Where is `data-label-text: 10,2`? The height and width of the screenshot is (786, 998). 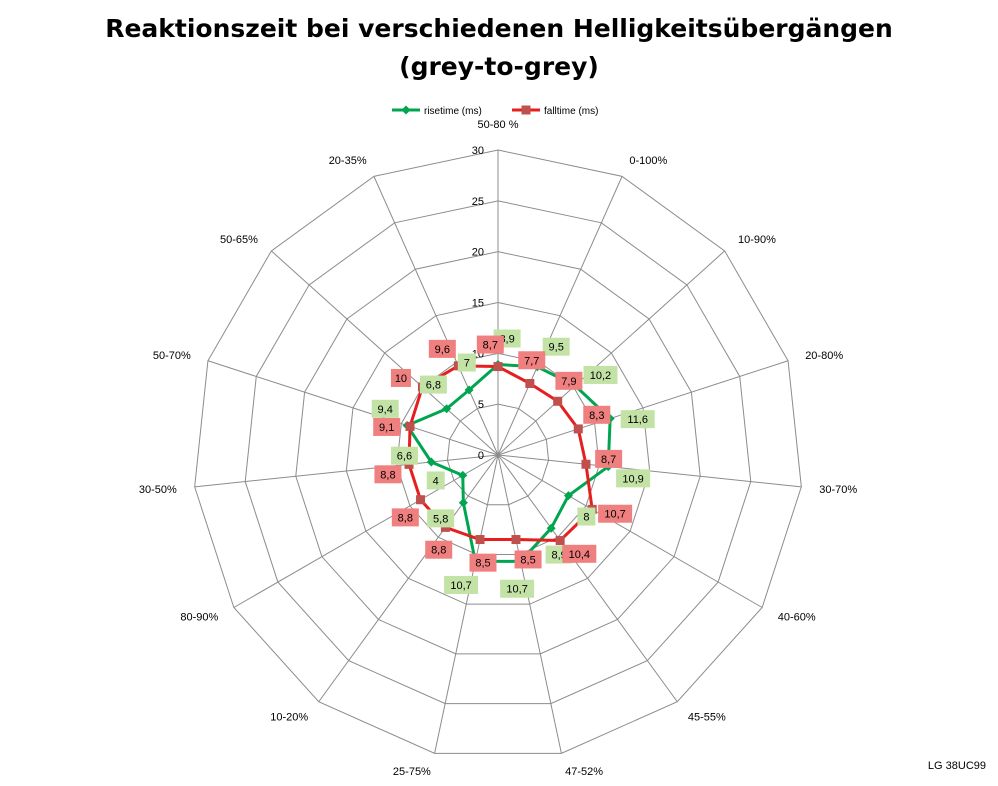 data-label-text: 10,2 is located at coordinates (600, 376).